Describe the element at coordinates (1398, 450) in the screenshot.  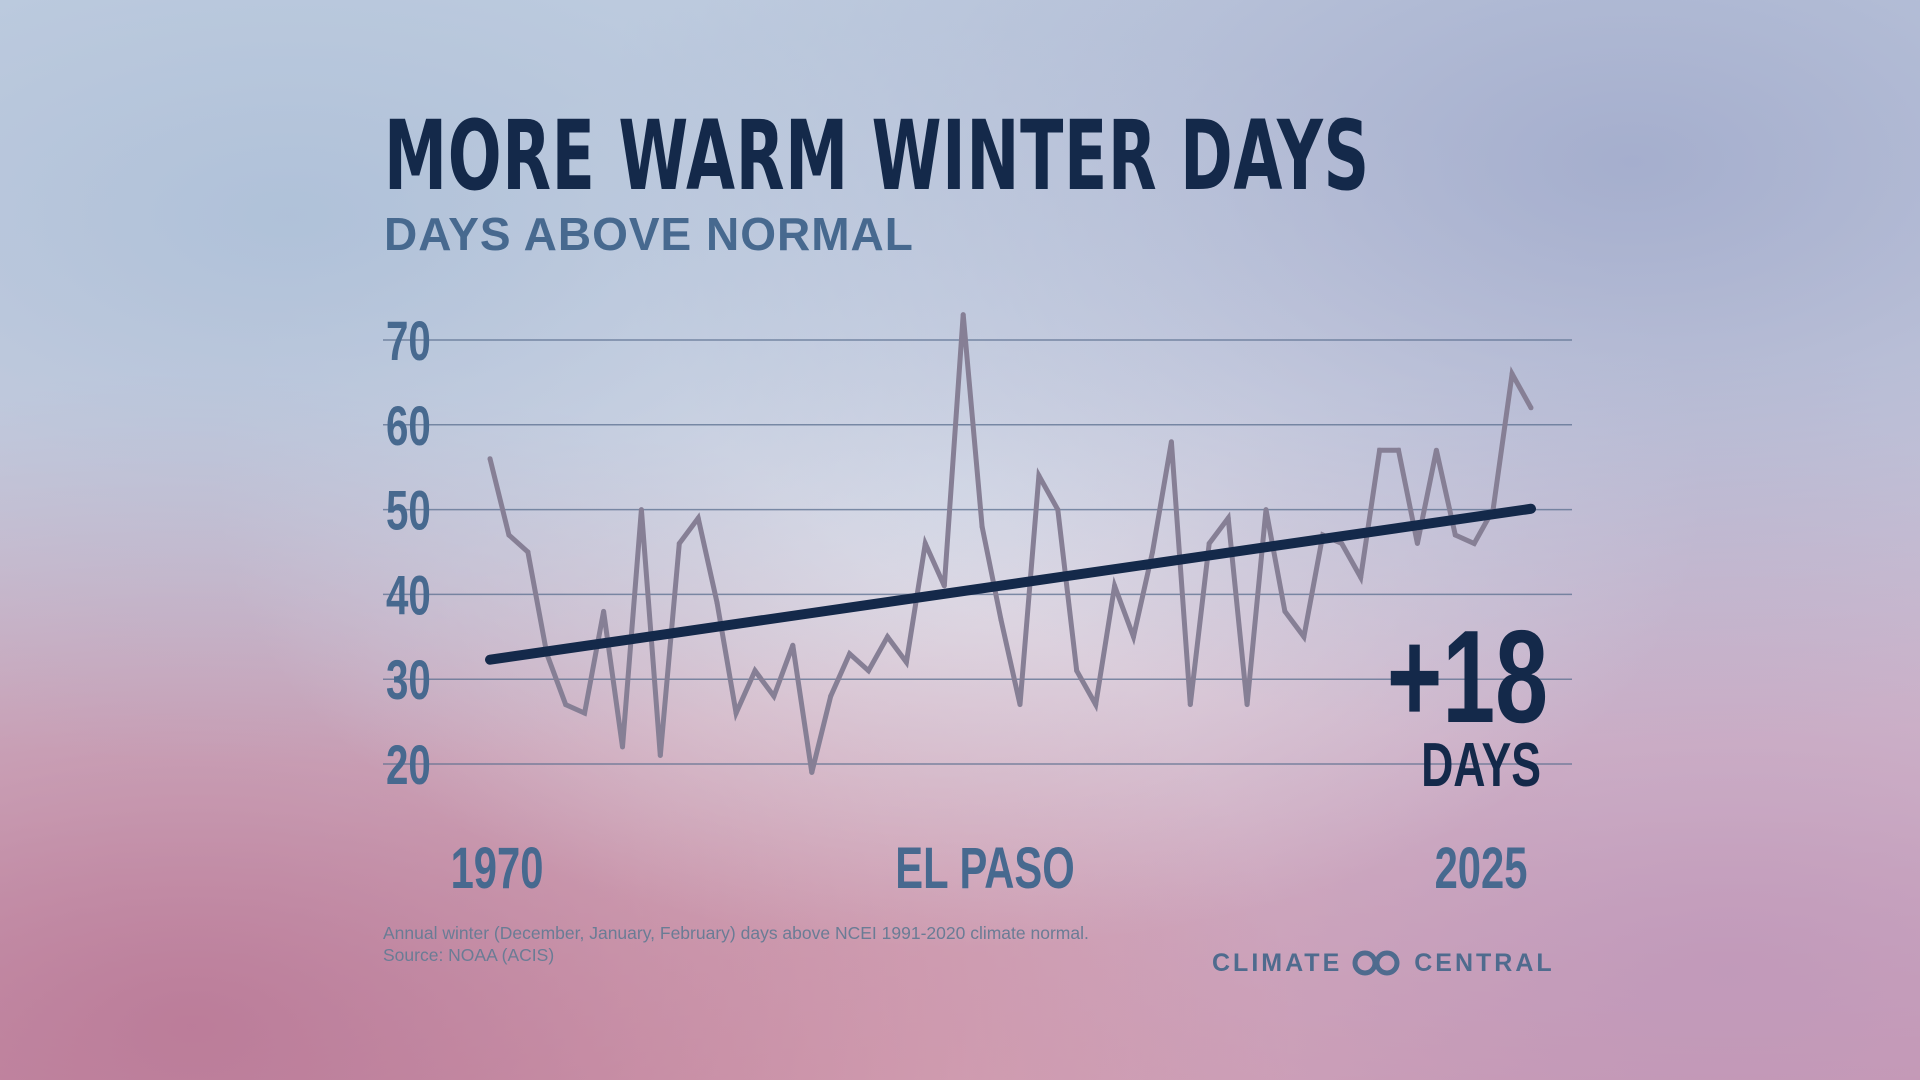
I see `data-point-2018` at that location.